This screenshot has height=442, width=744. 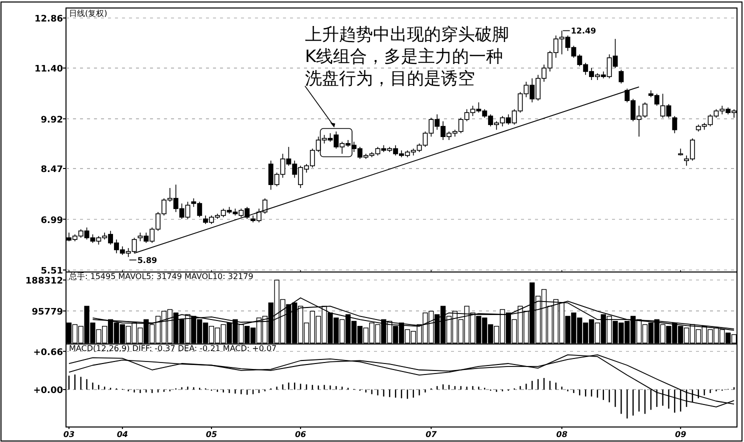 I want to click on y-tick-label: 188312, so click(x=44, y=281).